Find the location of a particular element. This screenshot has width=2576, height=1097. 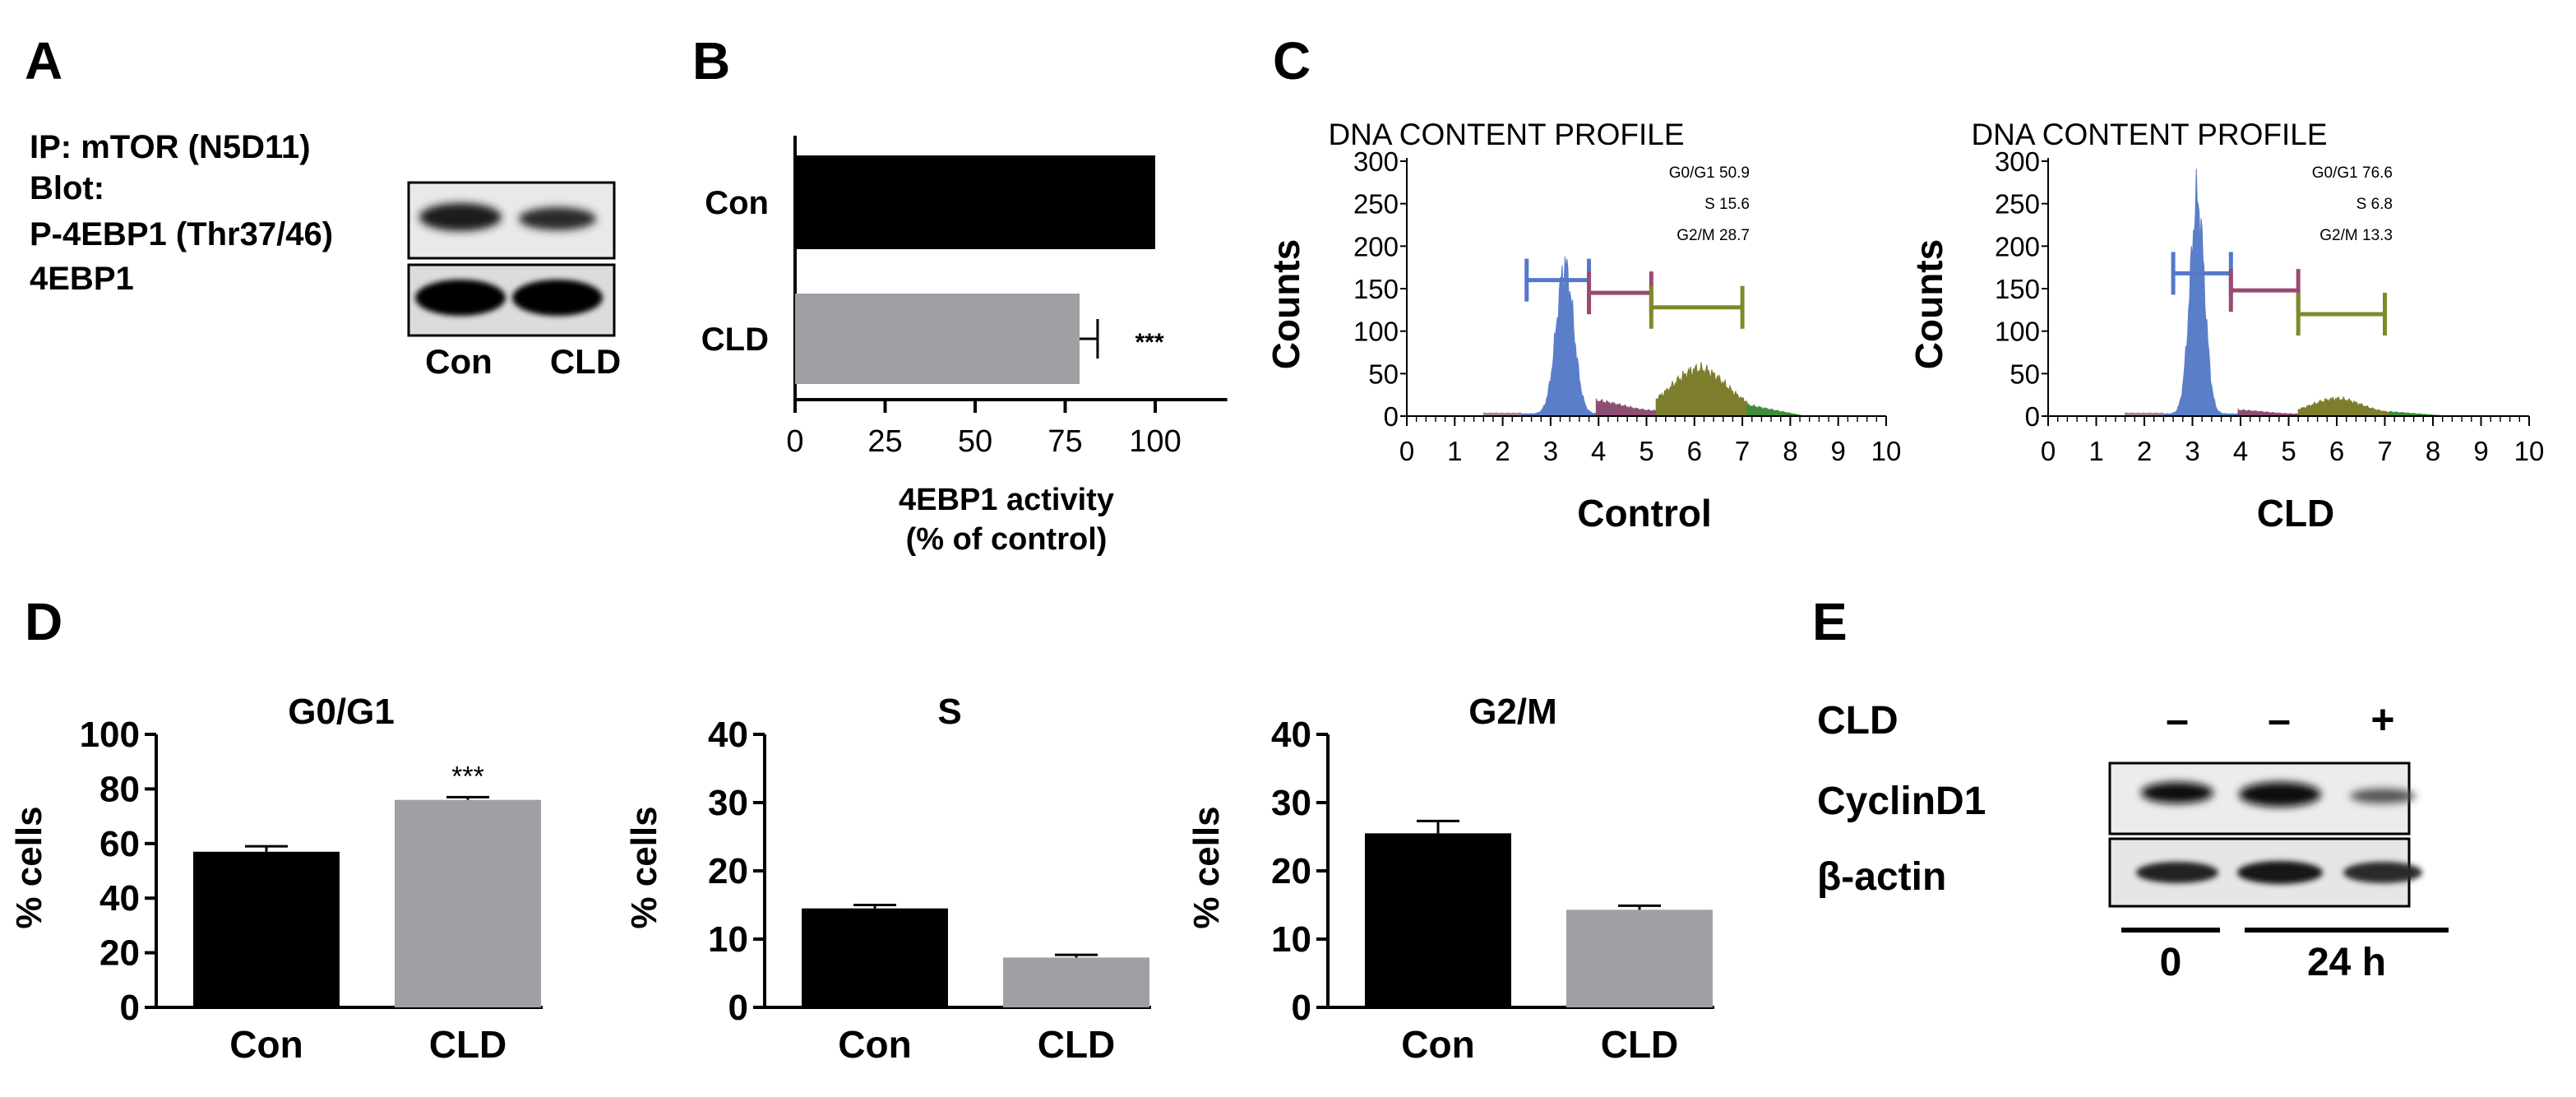

cld-sign-lane1: – is located at coordinates (2177, 720).